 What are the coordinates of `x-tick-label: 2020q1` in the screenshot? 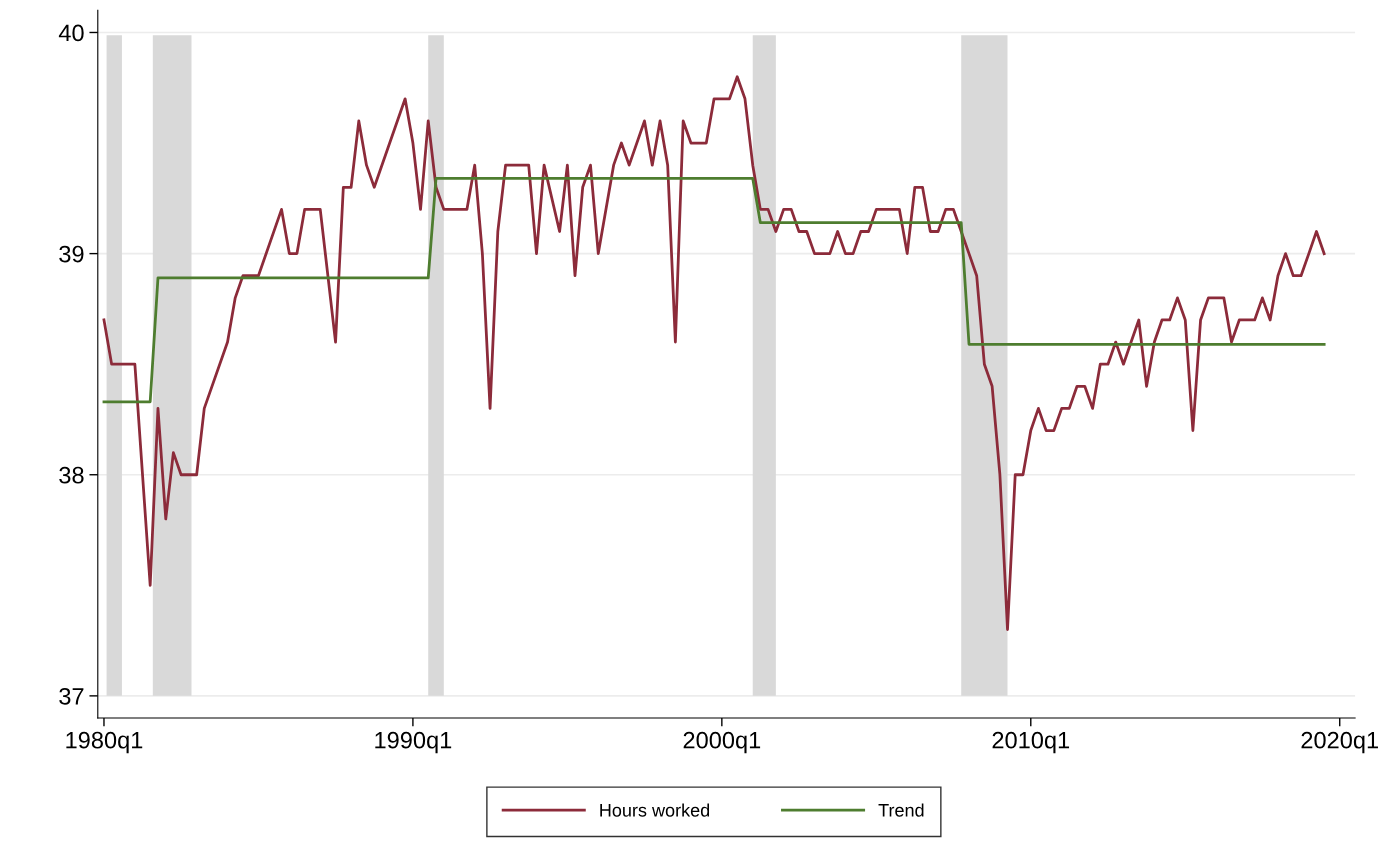 It's located at (1339, 742).